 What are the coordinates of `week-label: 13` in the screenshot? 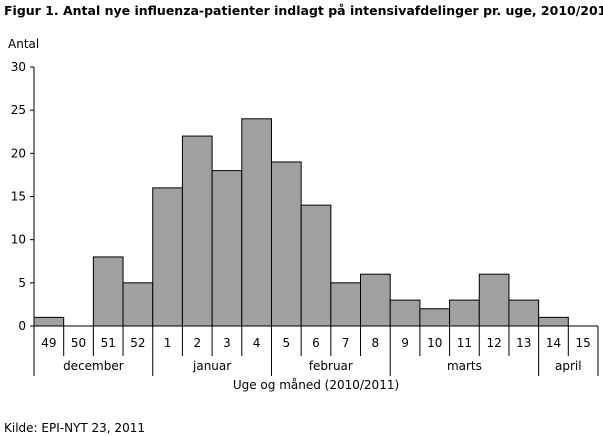 It's located at (523, 343).